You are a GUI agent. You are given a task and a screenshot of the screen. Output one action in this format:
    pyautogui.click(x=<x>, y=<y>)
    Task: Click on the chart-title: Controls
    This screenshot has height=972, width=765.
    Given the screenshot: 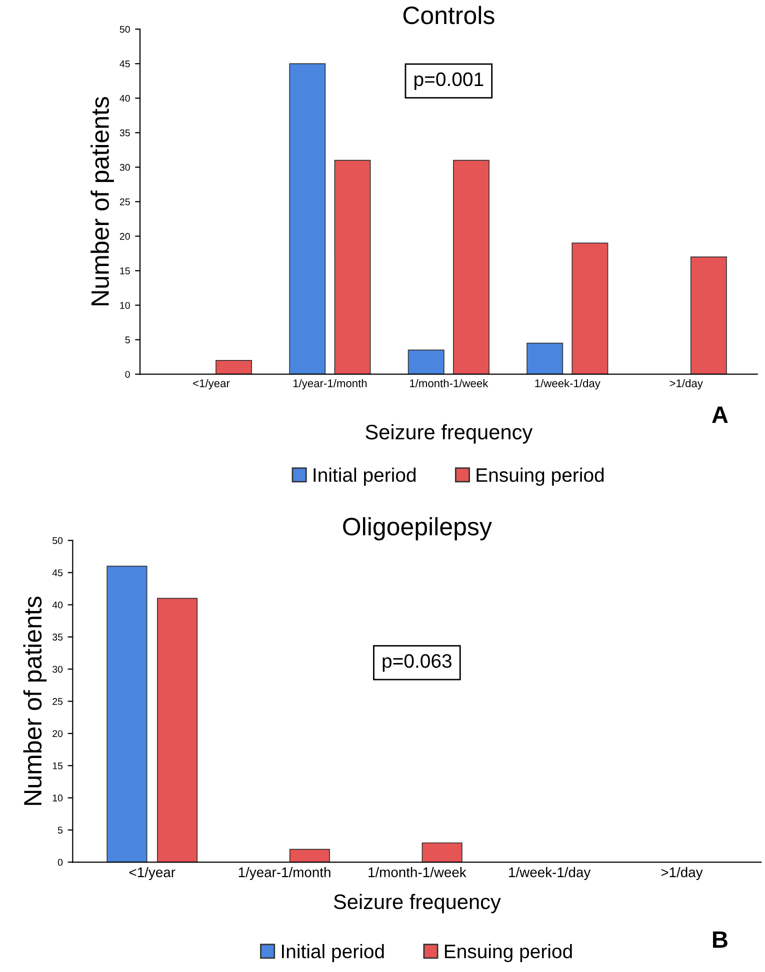 What is the action you would take?
    pyautogui.click(x=448, y=15)
    